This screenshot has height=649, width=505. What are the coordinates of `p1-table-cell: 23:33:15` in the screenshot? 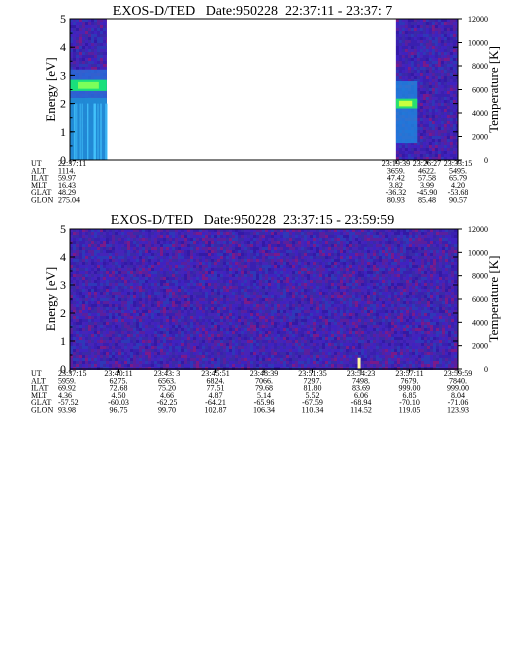 It's located at (458, 163).